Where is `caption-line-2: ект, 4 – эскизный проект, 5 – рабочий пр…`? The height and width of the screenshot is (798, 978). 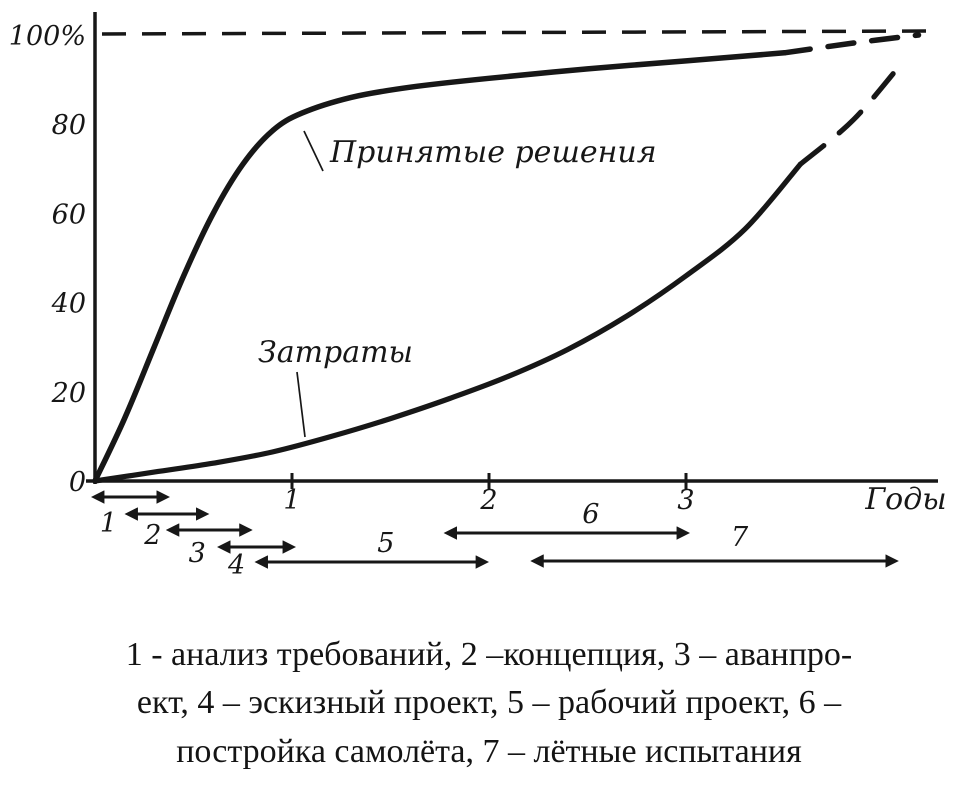
caption-line-2: ект, 4 – эскизный проект, 5 – рабочий пр… is located at coordinates (489, 703).